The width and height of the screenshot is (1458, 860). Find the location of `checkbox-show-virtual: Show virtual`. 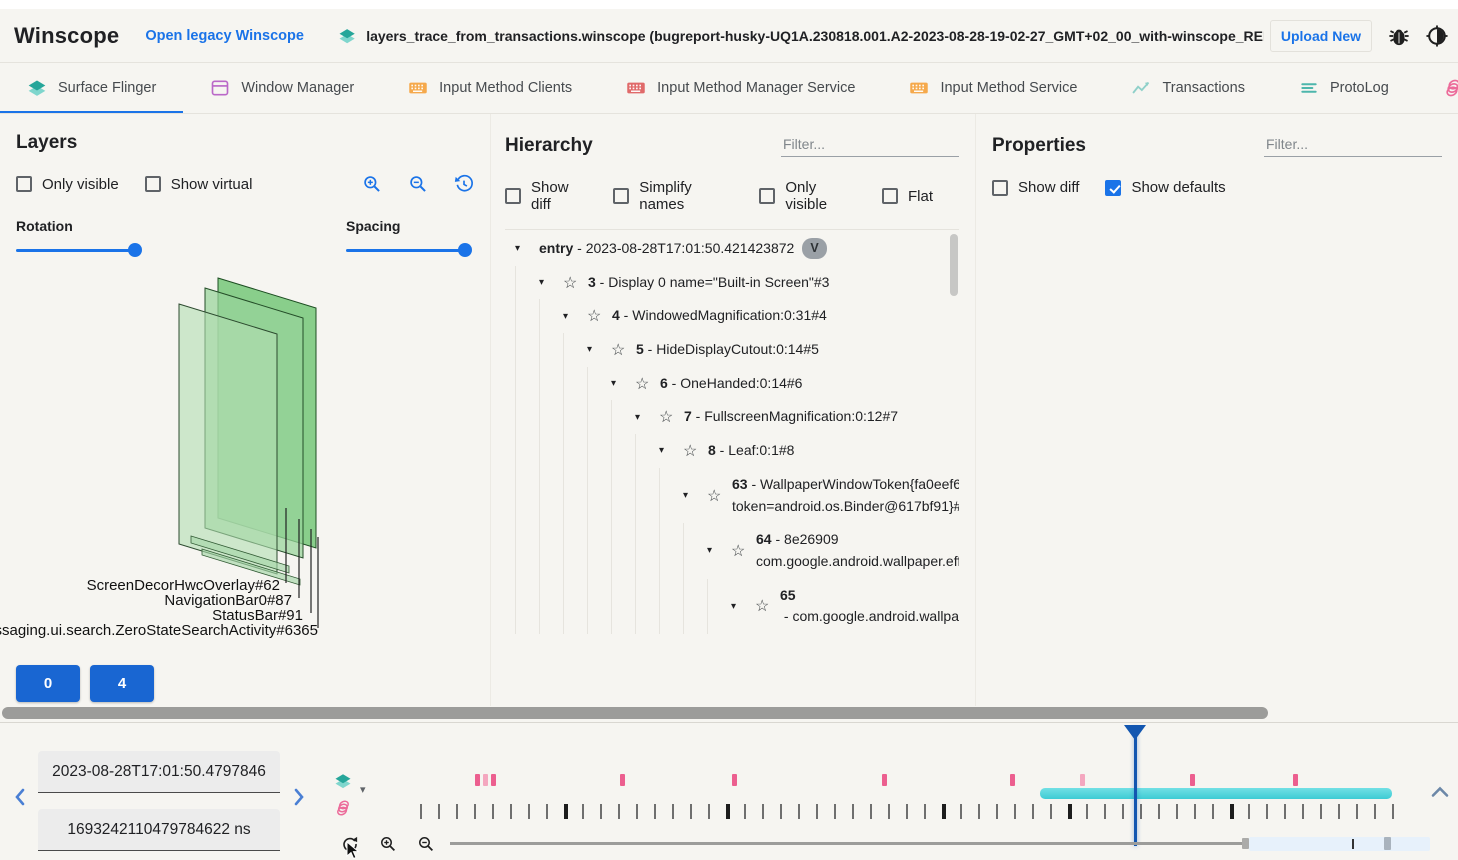

checkbox-show-virtual: Show virtual is located at coordinates (198, 184).